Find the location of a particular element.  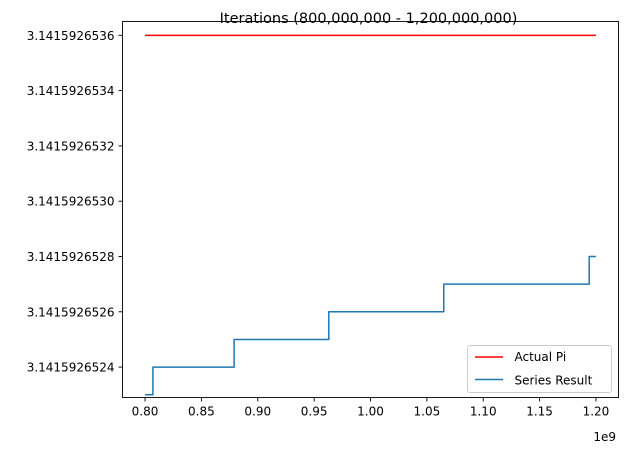

legend-box is located at coordinates (539, 369).